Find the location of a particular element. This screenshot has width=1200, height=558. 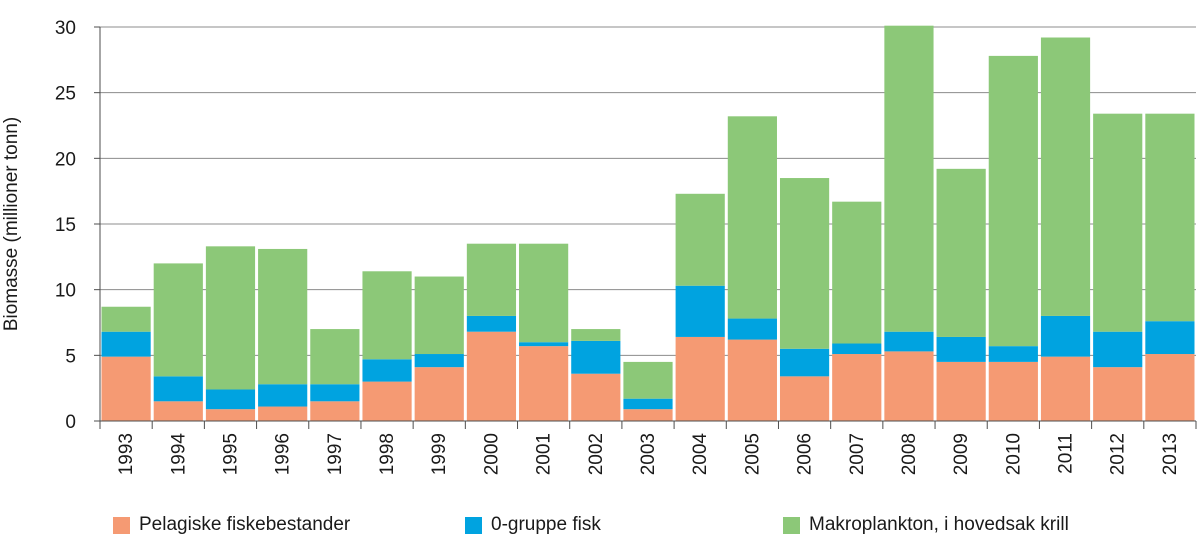

legend-label-0-gruppe: 0-gruppe fisk is located at coordinates (546, 524).